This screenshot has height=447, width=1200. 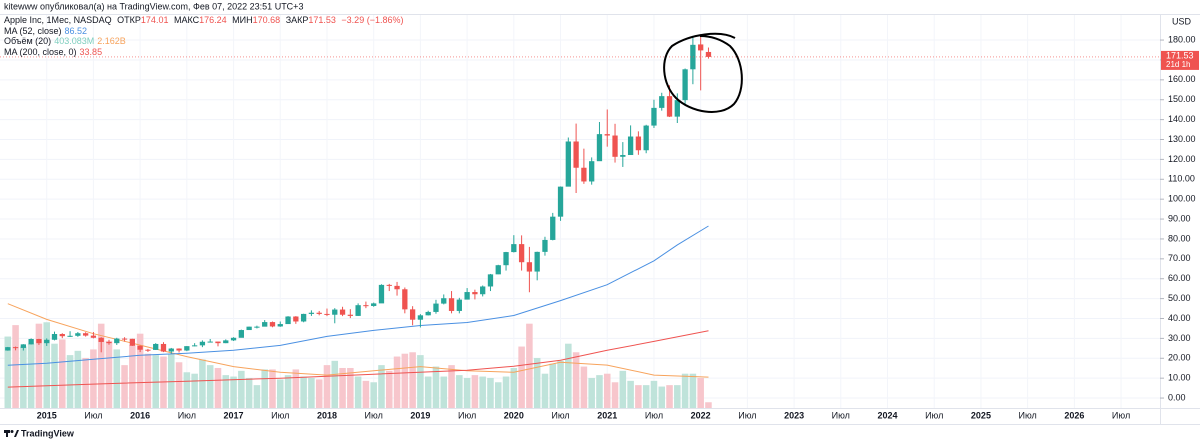 What do you see at coordinates (140, 415) in the screenshot?
I see `x-tick-label: 2016` at bounding box center [140, 415].